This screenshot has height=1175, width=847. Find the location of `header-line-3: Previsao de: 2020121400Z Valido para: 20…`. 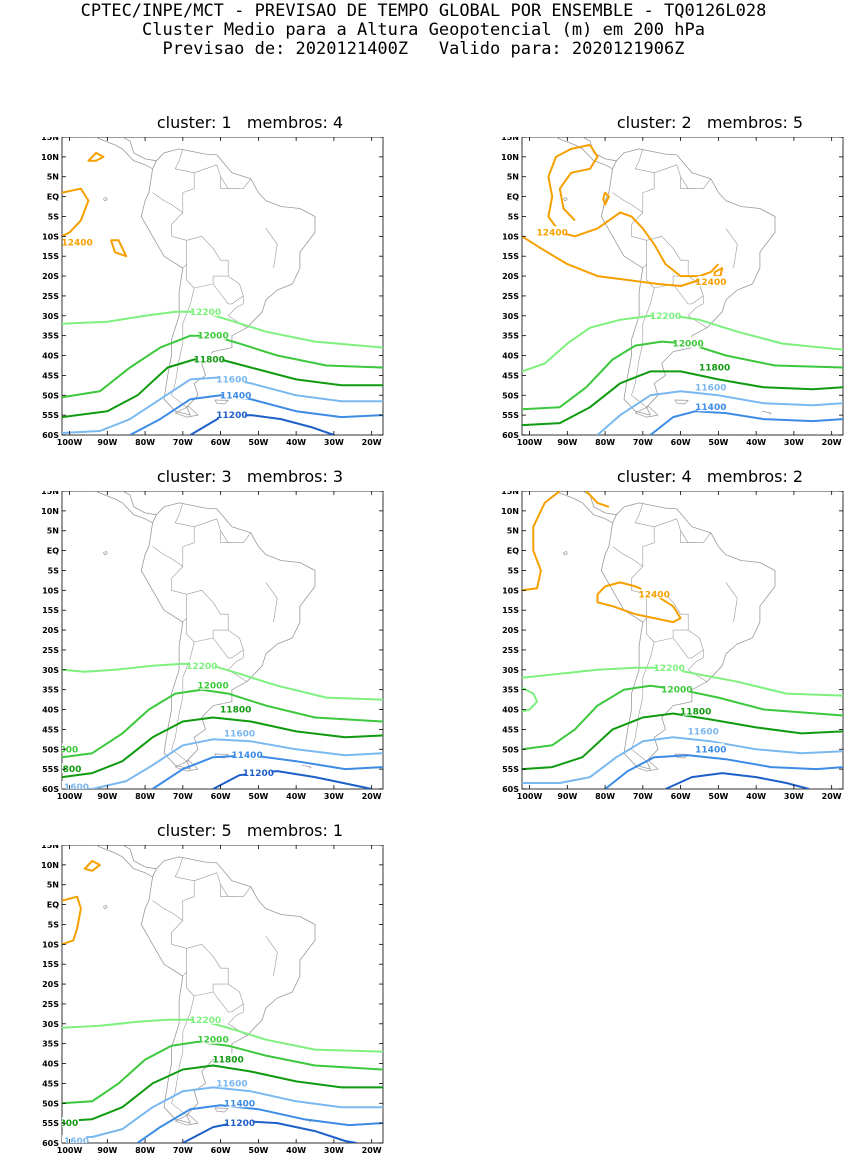

header-line-3: Previsao de: 2020121400Z Valido para: 20… is located at coordinates (423, 49).